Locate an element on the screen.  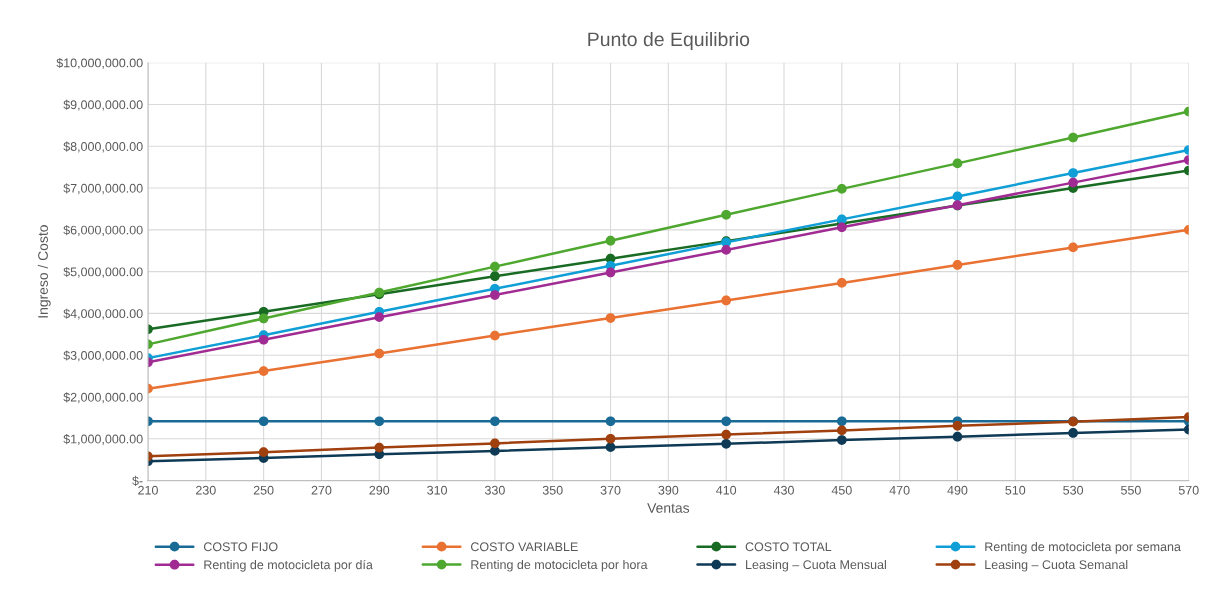
y-tick-label: $7,000,000.00 is located at coordinates (103, 189).